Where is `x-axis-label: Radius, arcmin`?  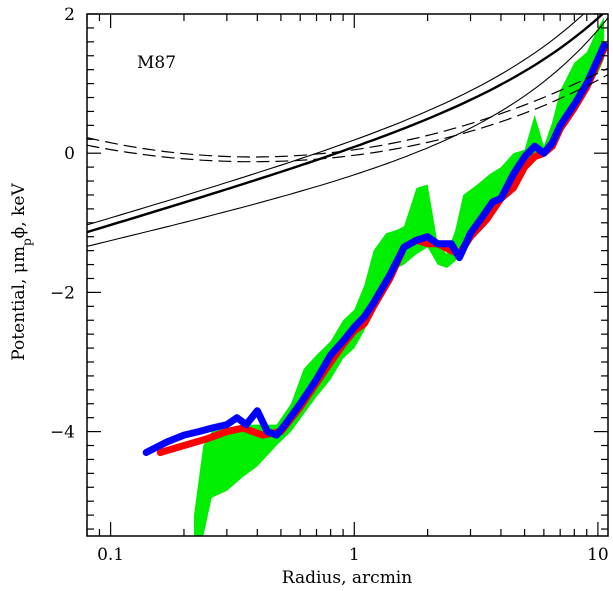 x-axis-label: Radius, arcmin is located at coordinates (347, 578).